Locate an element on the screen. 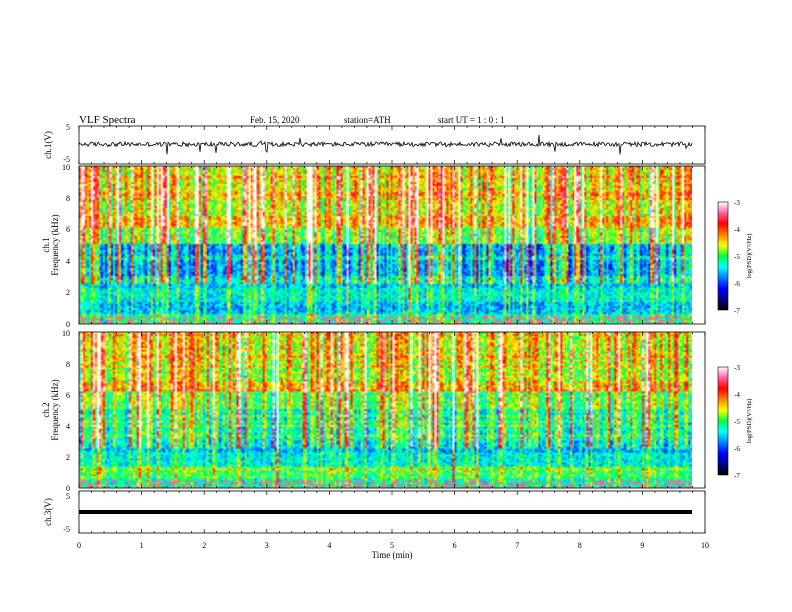 Image resolution: width=792 pixels, height=612 pixels. start-ut-label: start UT = 1 : 0 : 1 is located at coordinates (471, 120).